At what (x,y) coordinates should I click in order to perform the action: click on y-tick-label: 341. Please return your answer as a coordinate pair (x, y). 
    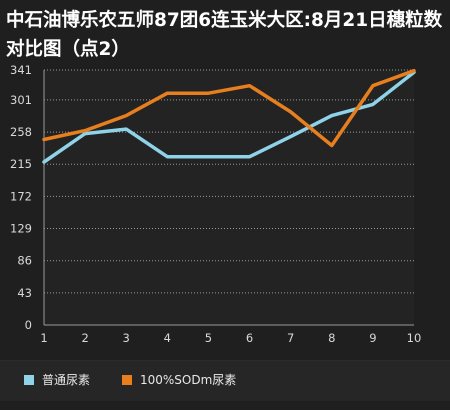
    Looking at the image, I should click on (21, 70).